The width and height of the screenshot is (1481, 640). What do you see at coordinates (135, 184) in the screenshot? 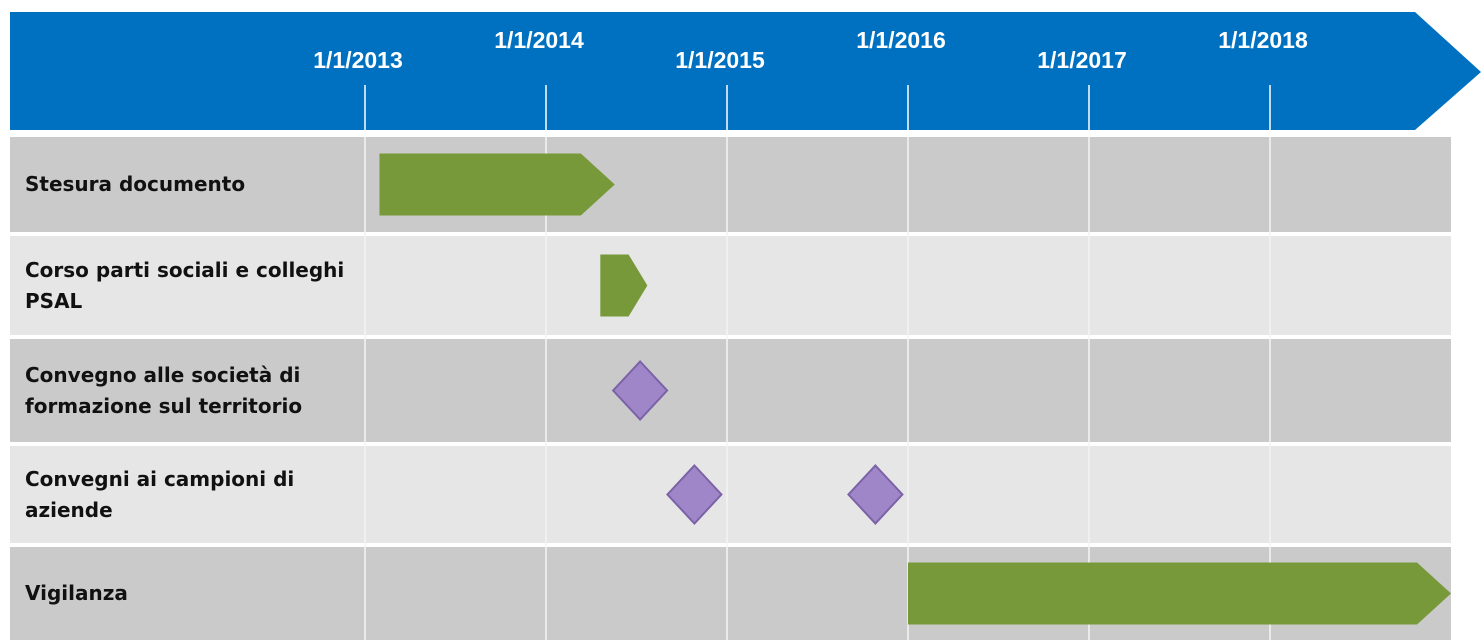
I see `task-label: Stesura documento` at bounding box center [135, 184].